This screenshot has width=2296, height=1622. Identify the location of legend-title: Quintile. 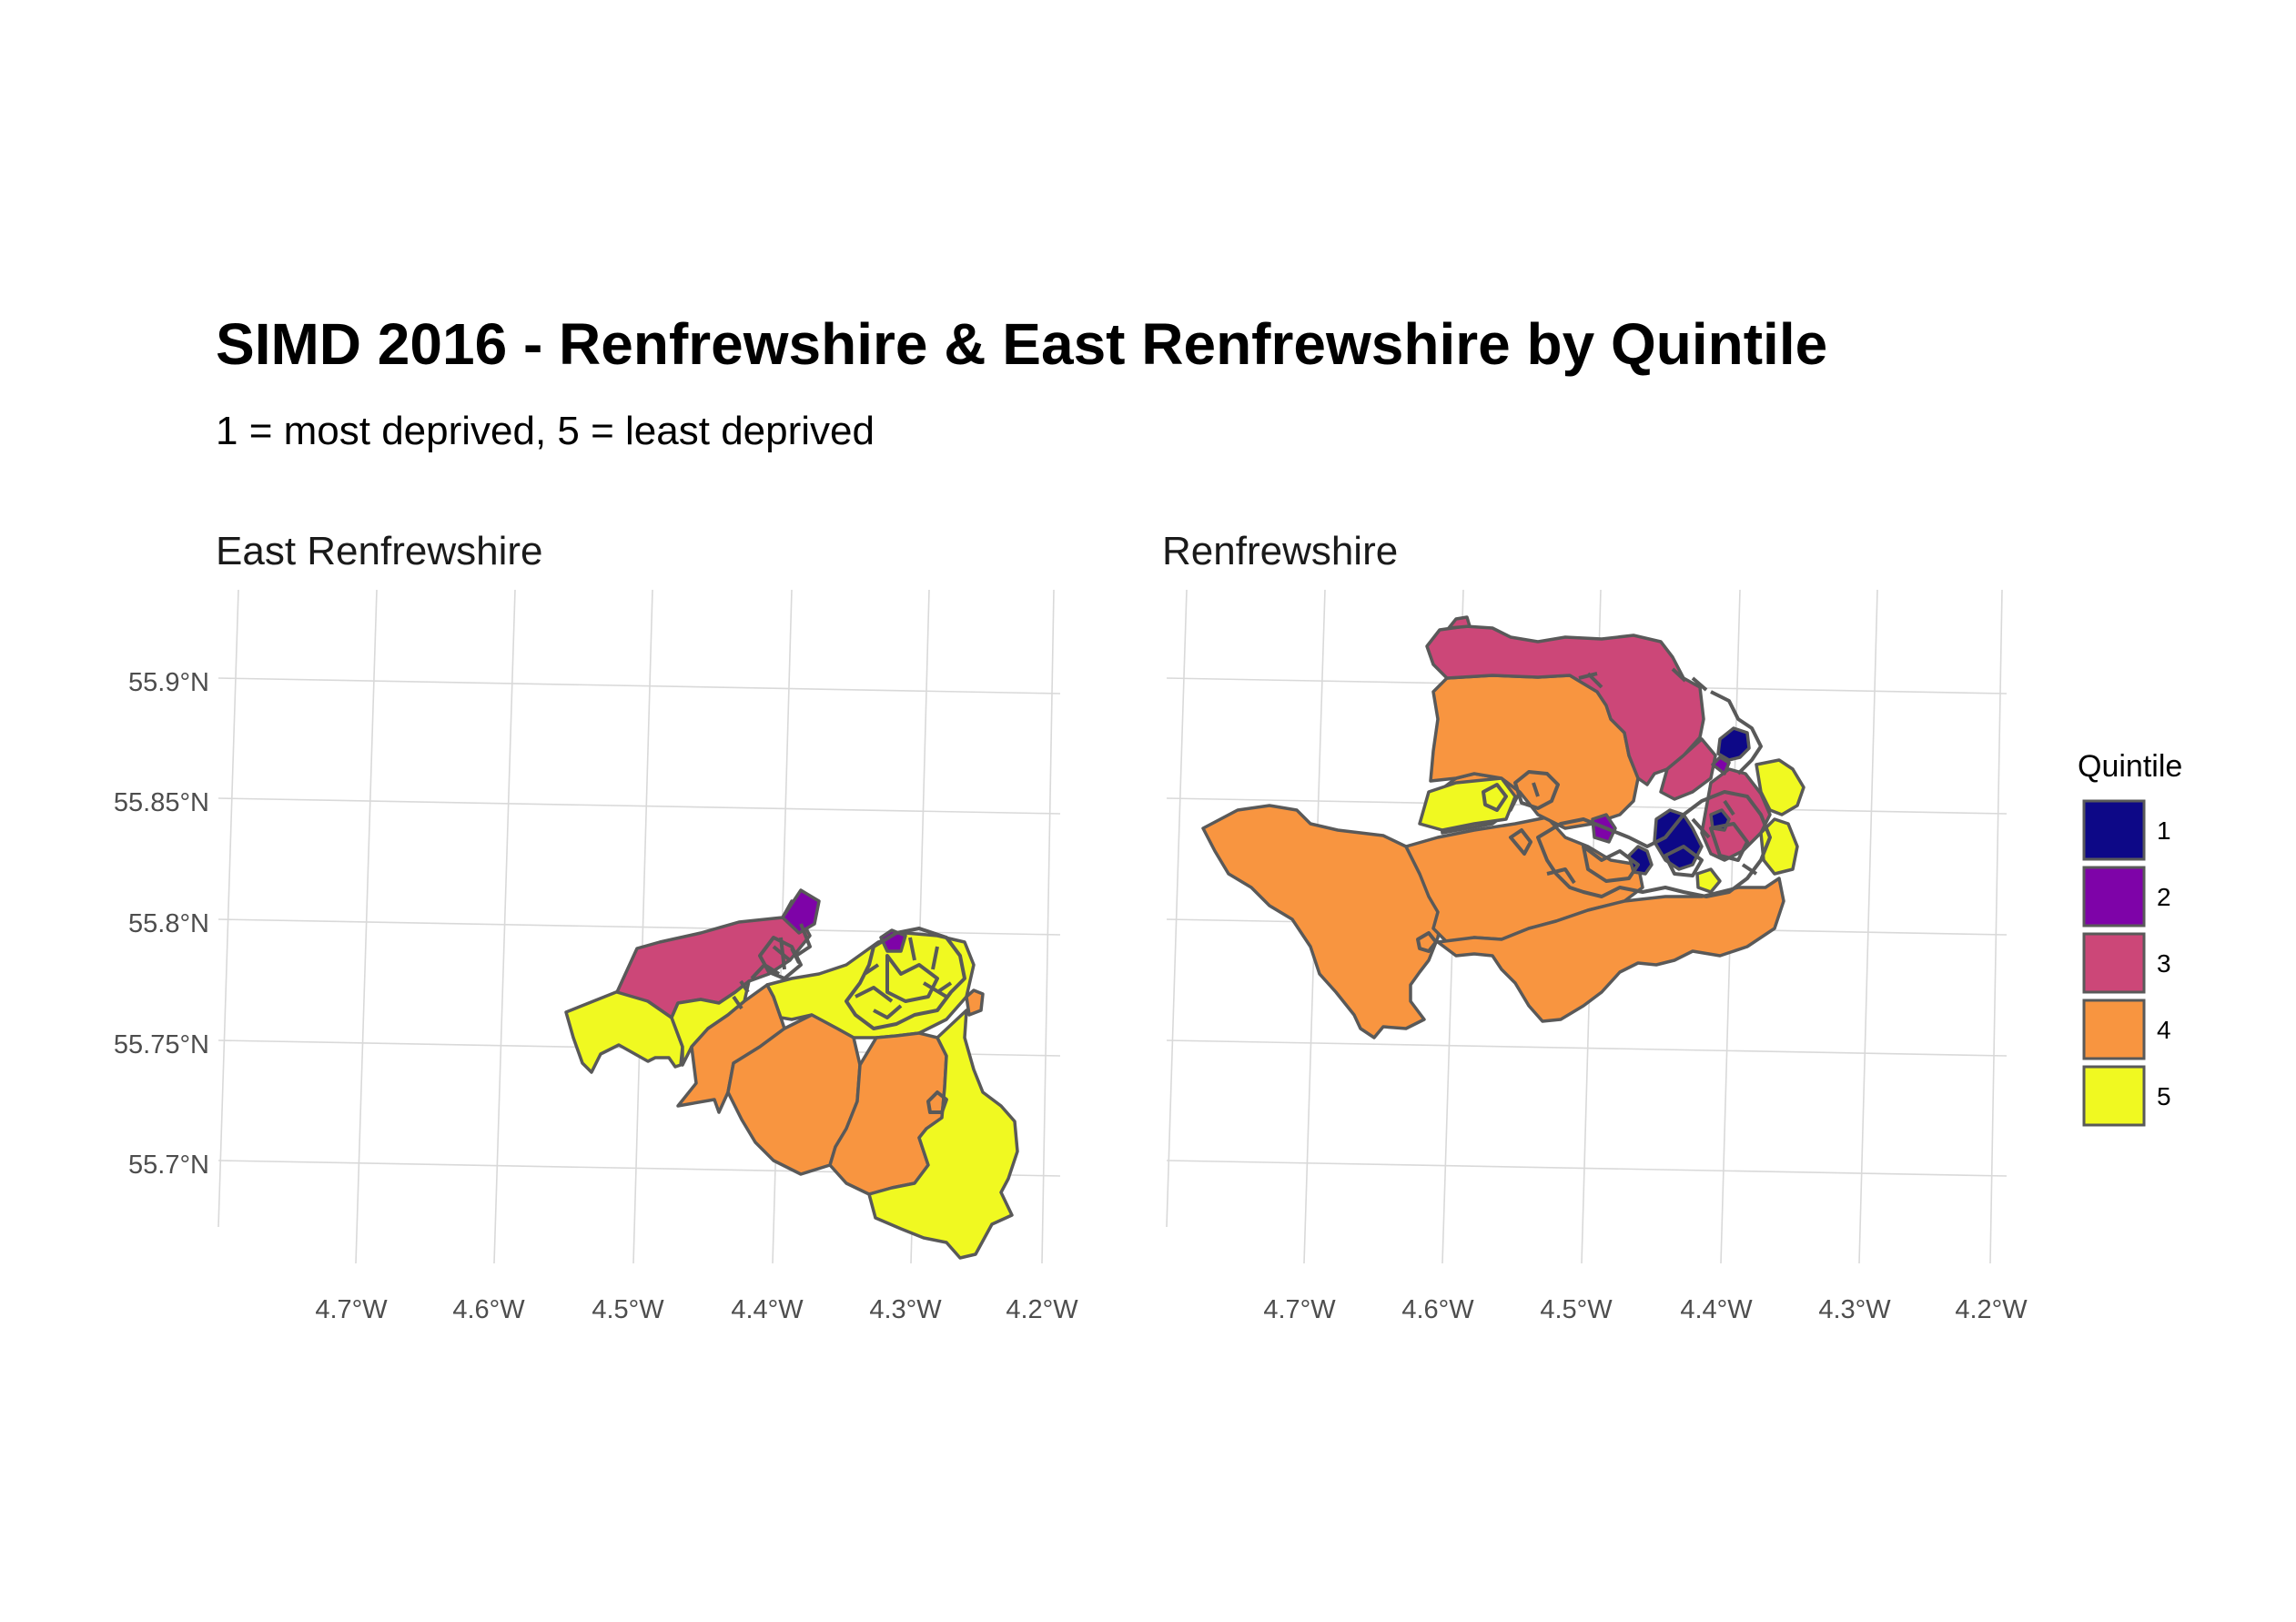
(2130, 766).